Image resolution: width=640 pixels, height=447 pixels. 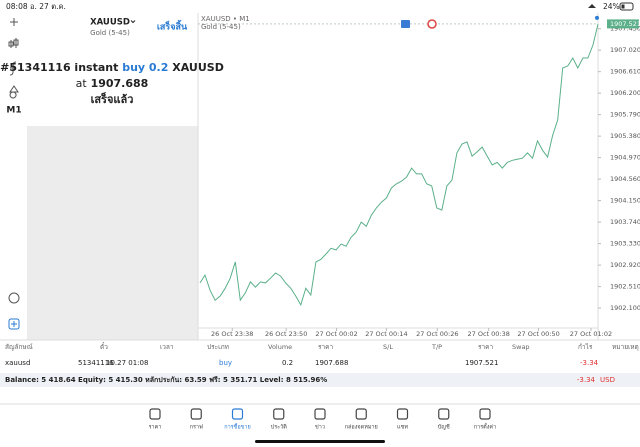 I want to click on summary-row, so click(x=320, y=380).